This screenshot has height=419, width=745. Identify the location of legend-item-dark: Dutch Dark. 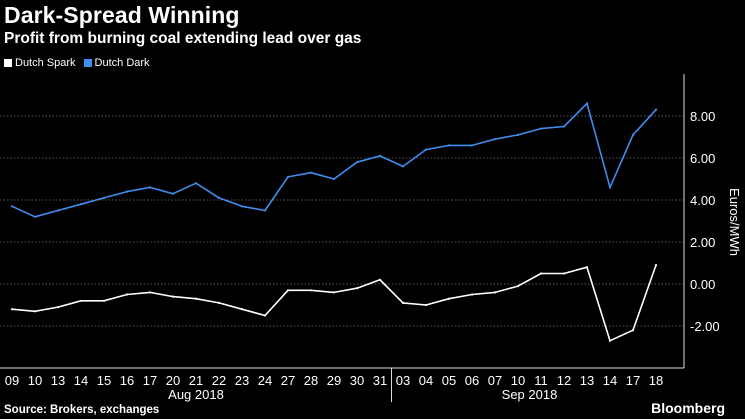
(116, 63).